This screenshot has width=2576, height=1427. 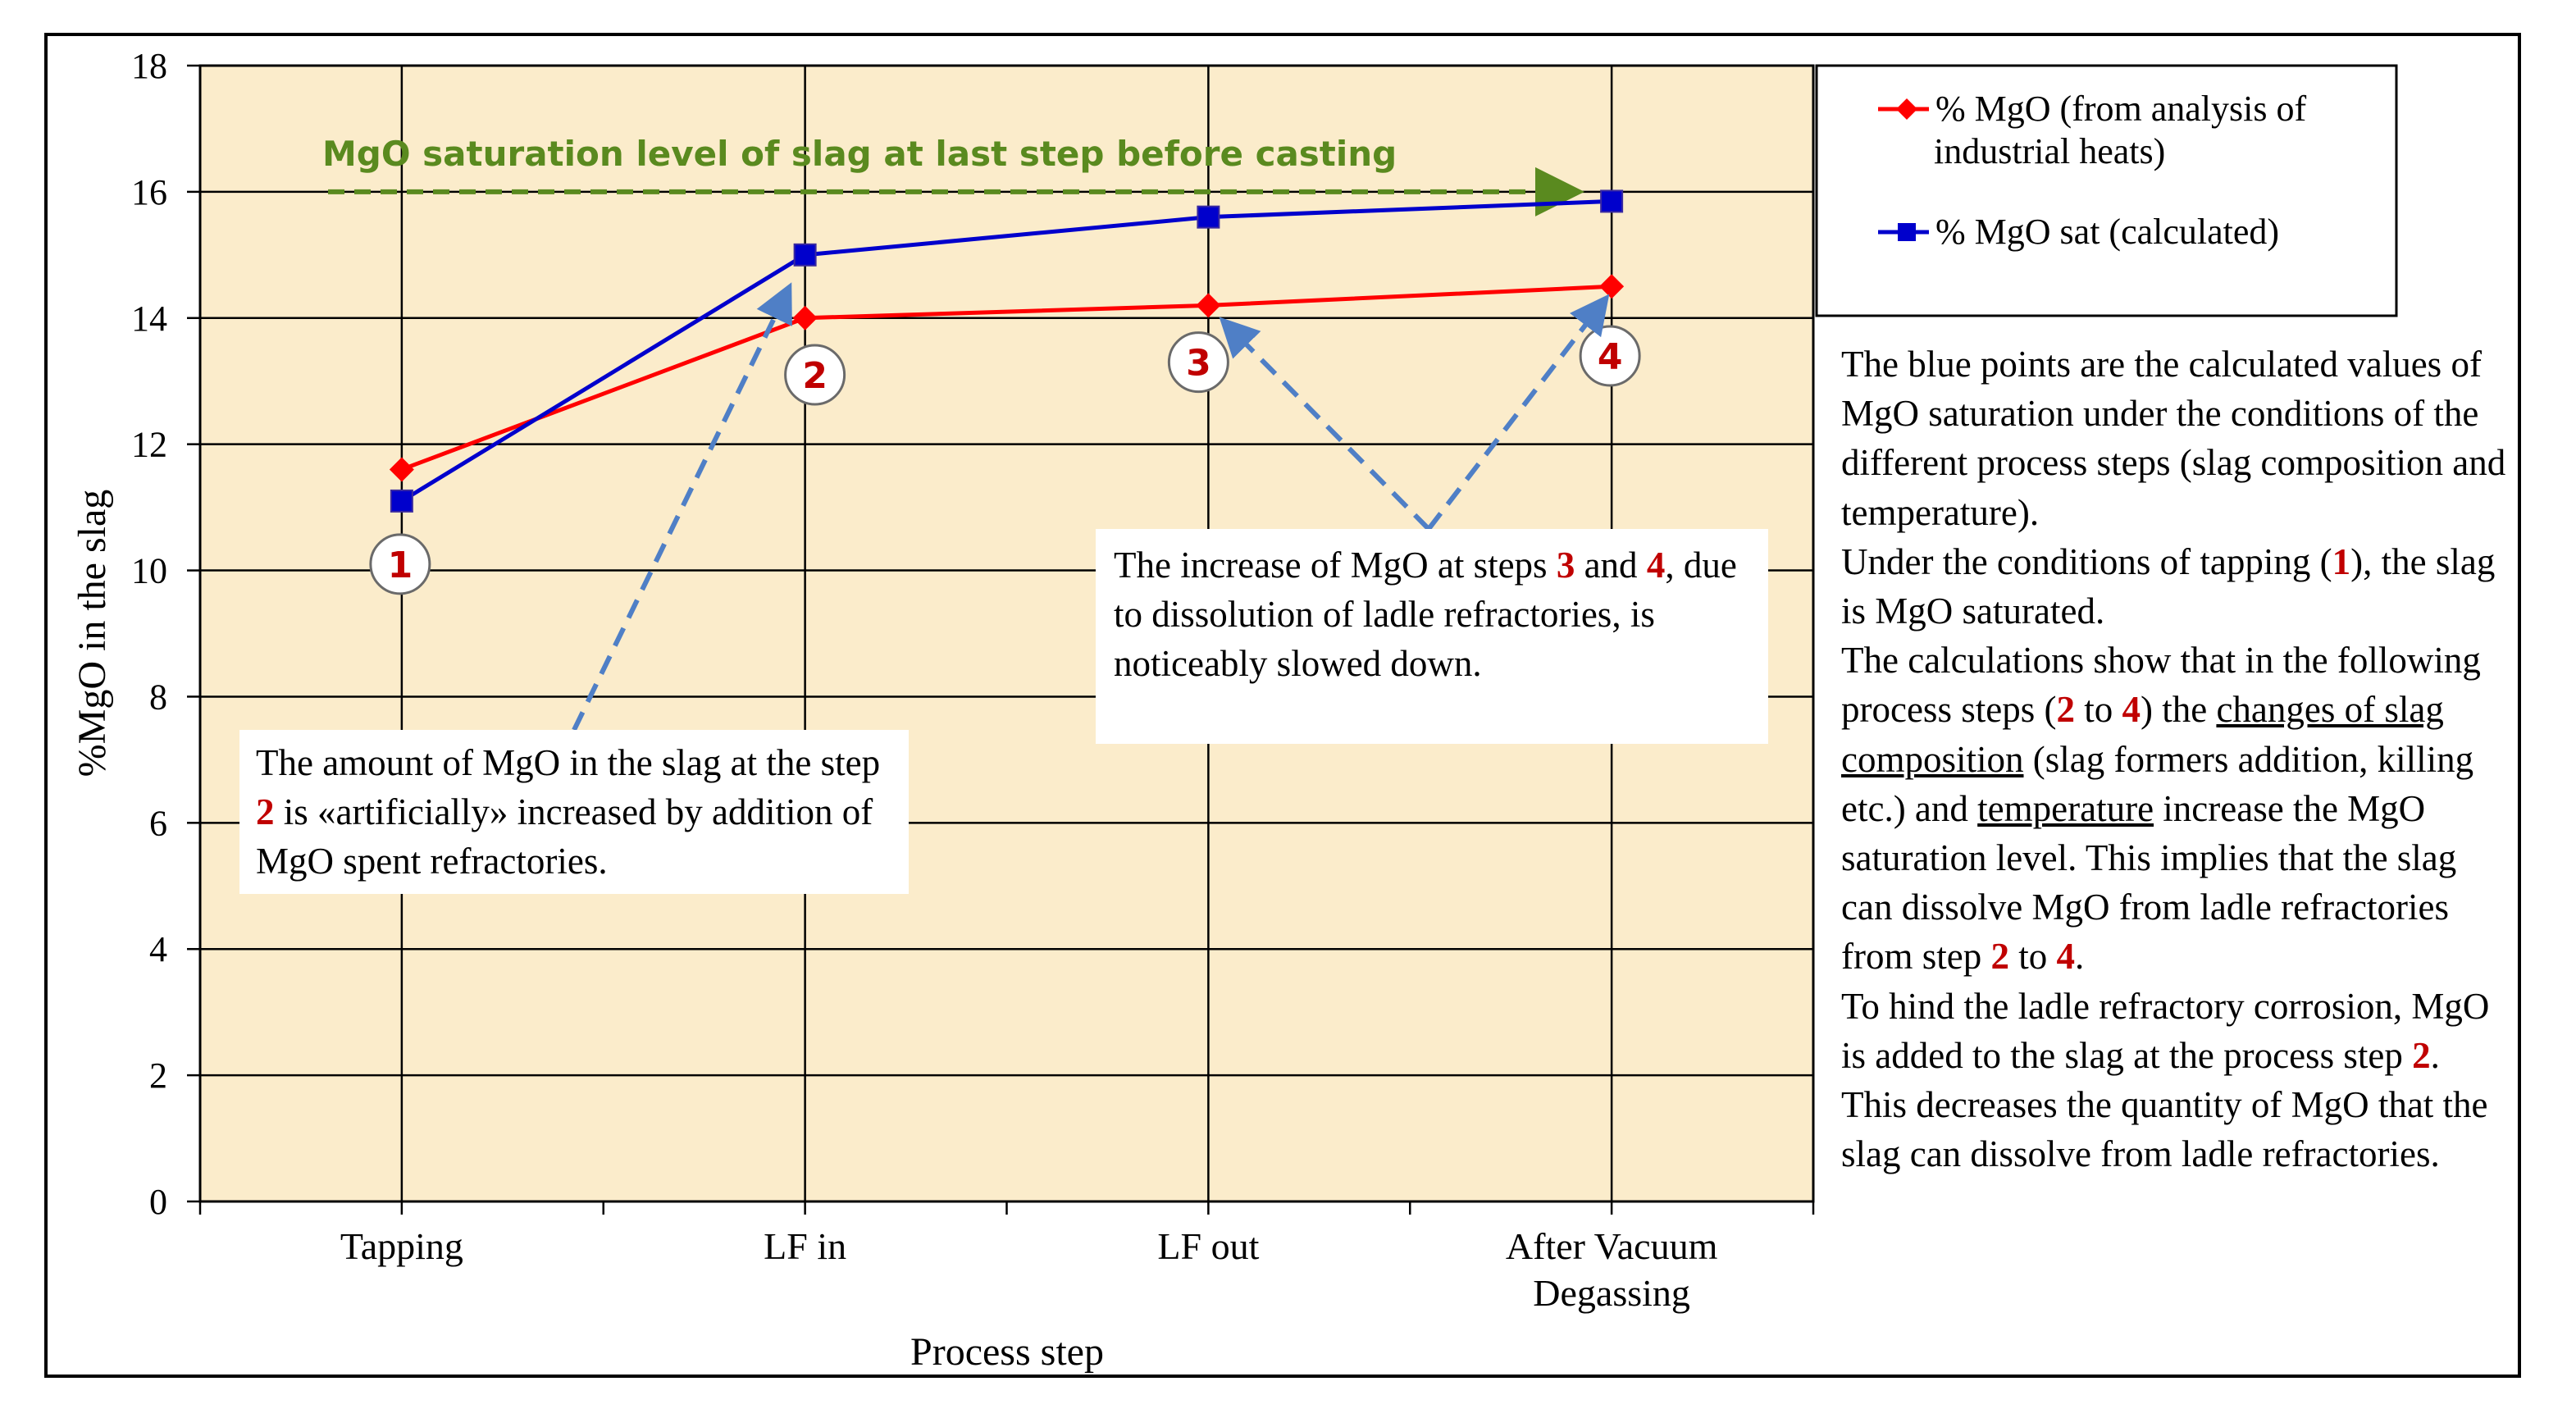 I want to click on y-tick-label: 10, so click(x=149, y=571).